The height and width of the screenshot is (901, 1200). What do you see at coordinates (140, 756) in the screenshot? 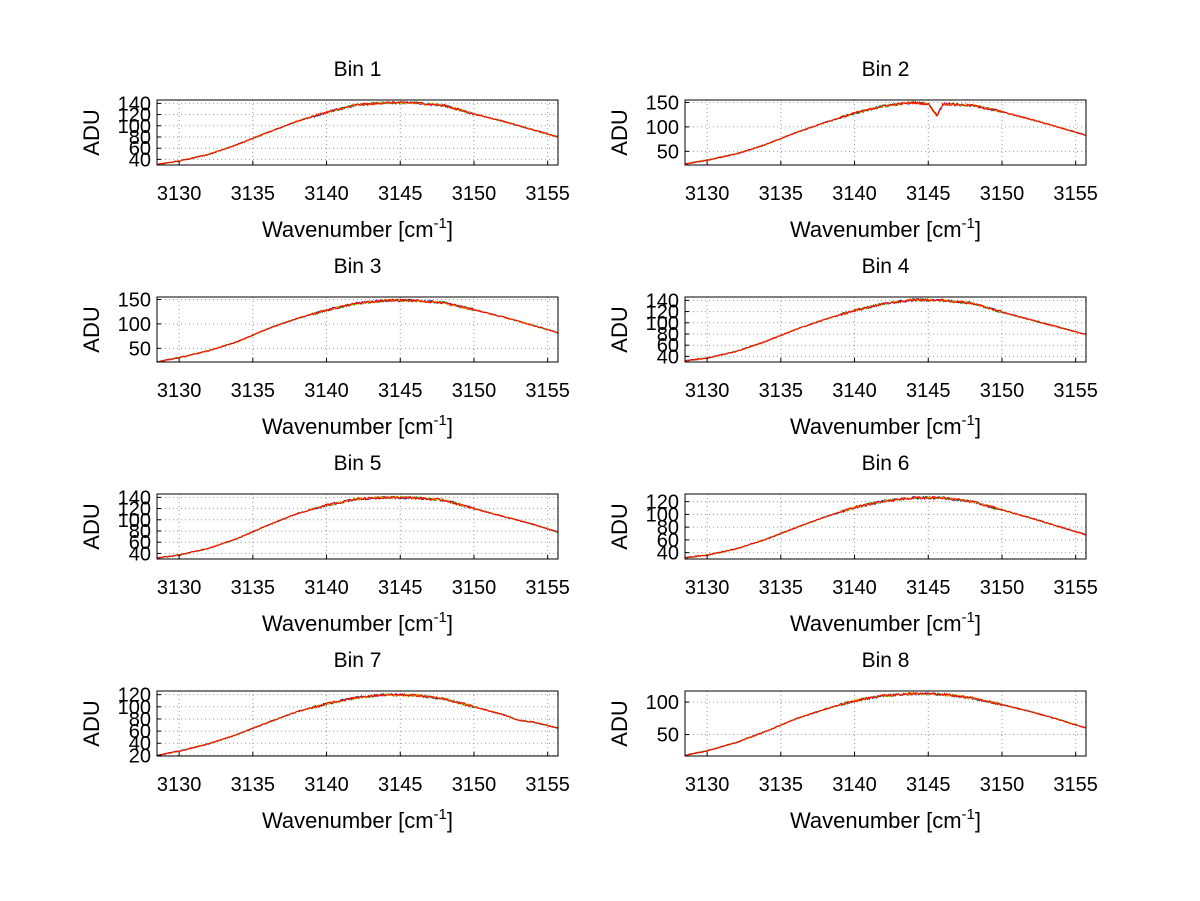
I see `y-tick-label: 20` at bounding box center [140, 756].